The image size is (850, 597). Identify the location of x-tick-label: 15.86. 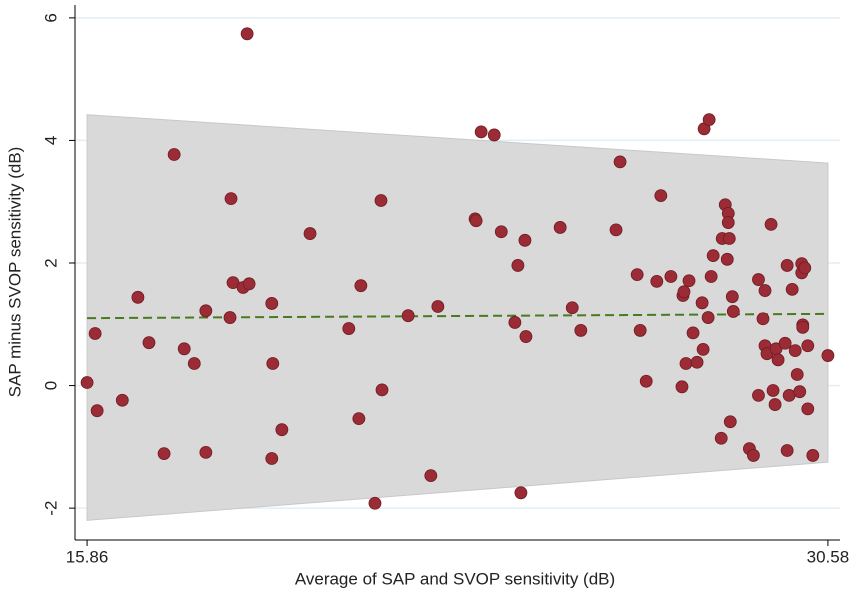
(87, 556).